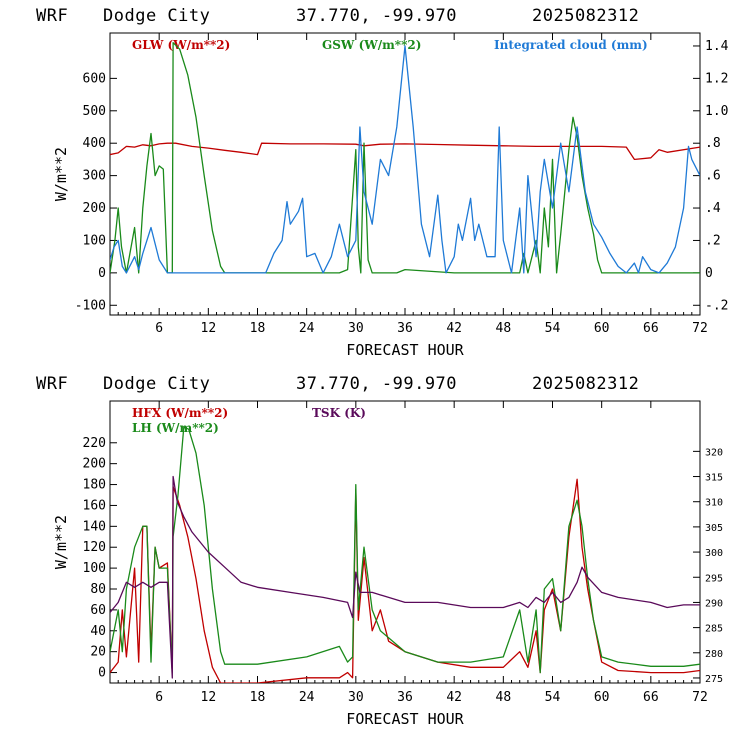  Describe the element at coordinates (717, 46) in the screenshot. I see `y-right-tick-label: 1.4` at that location.